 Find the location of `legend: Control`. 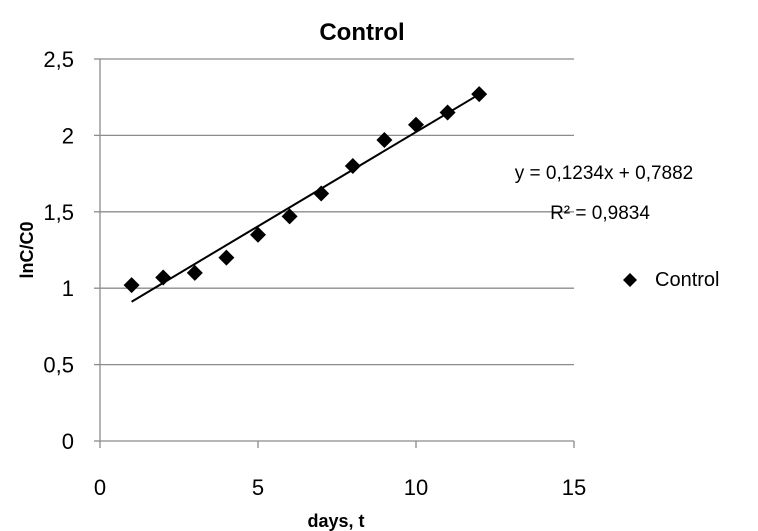

legend: Control is located at coordinates (671, 280).